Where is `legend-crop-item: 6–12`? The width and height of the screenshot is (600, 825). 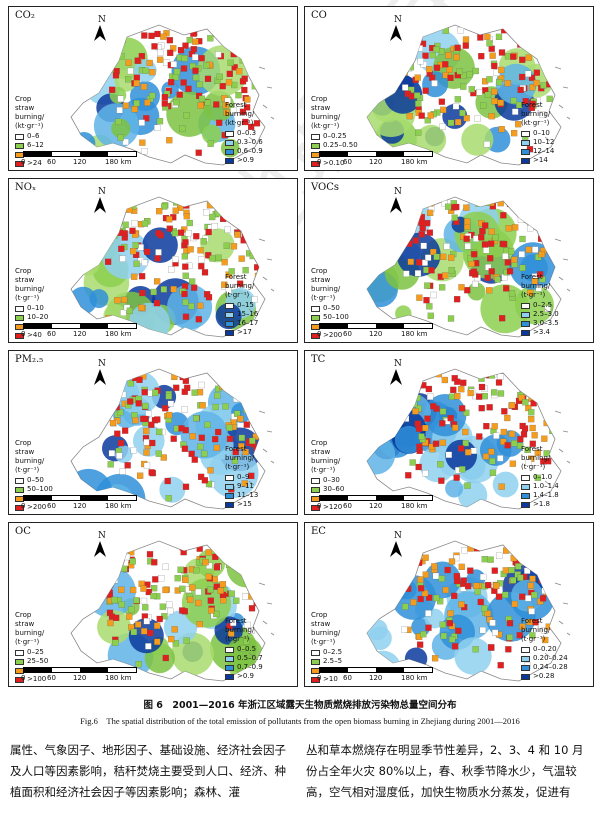 legend-crop-item: 6–12 is located at coordinates (31, 145).